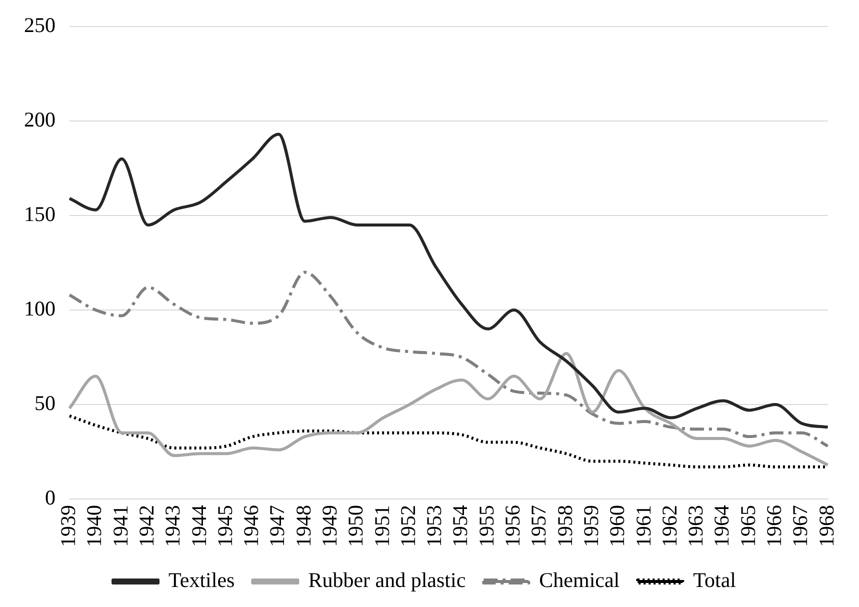  What do you see at coordinates (277, 526) in the screenshot?
I see `x-tick-label: 1947` at bounding box center [277, 526].